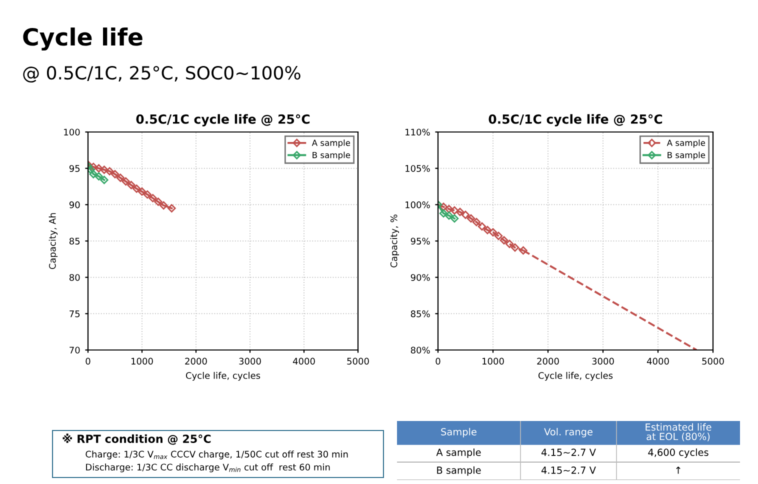  I want to click on y-axis-title: Capacity, Ah, so click(53, 241).